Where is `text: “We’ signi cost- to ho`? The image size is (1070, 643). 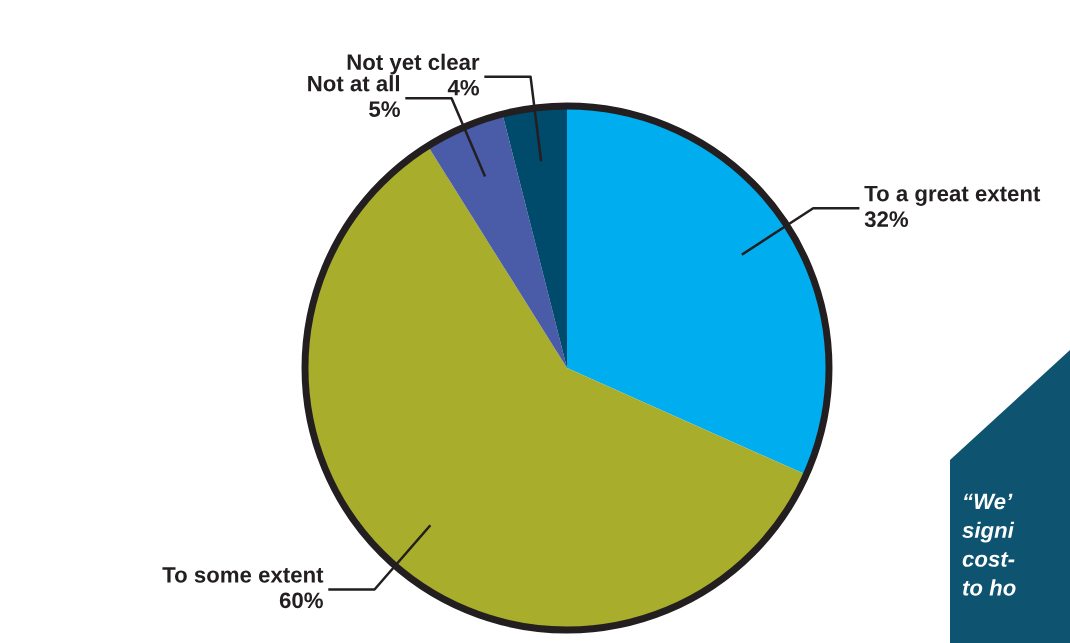
text: “We’ signi cost- to ho is located at coordinates (989, 544).